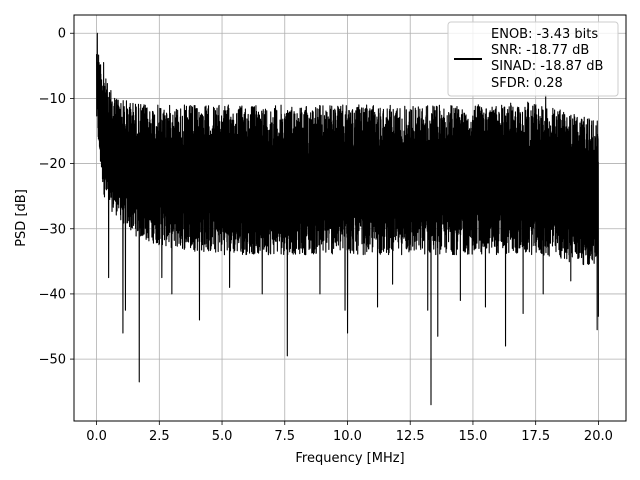 The image size is (640, 480). I want to click on legend-enob: ENOB: -3.43 bits, so click(544, 34).